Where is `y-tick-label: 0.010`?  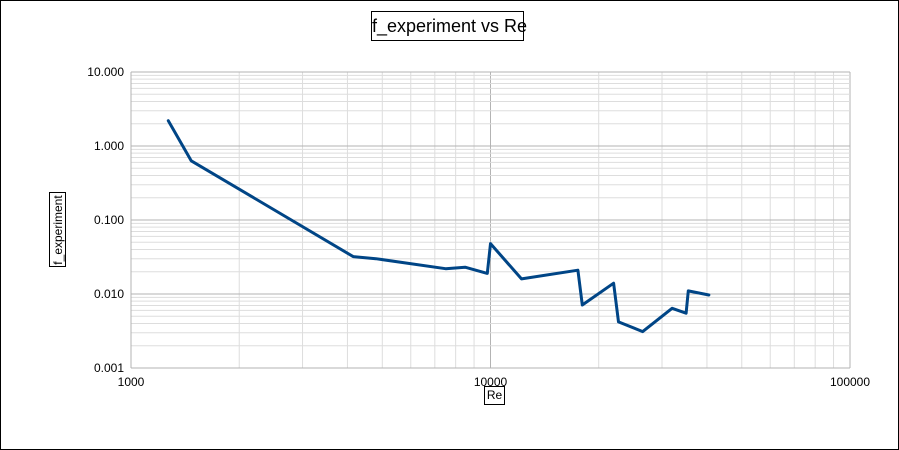
y-tick-label: 0.010 is located at coordinates (109, 294).